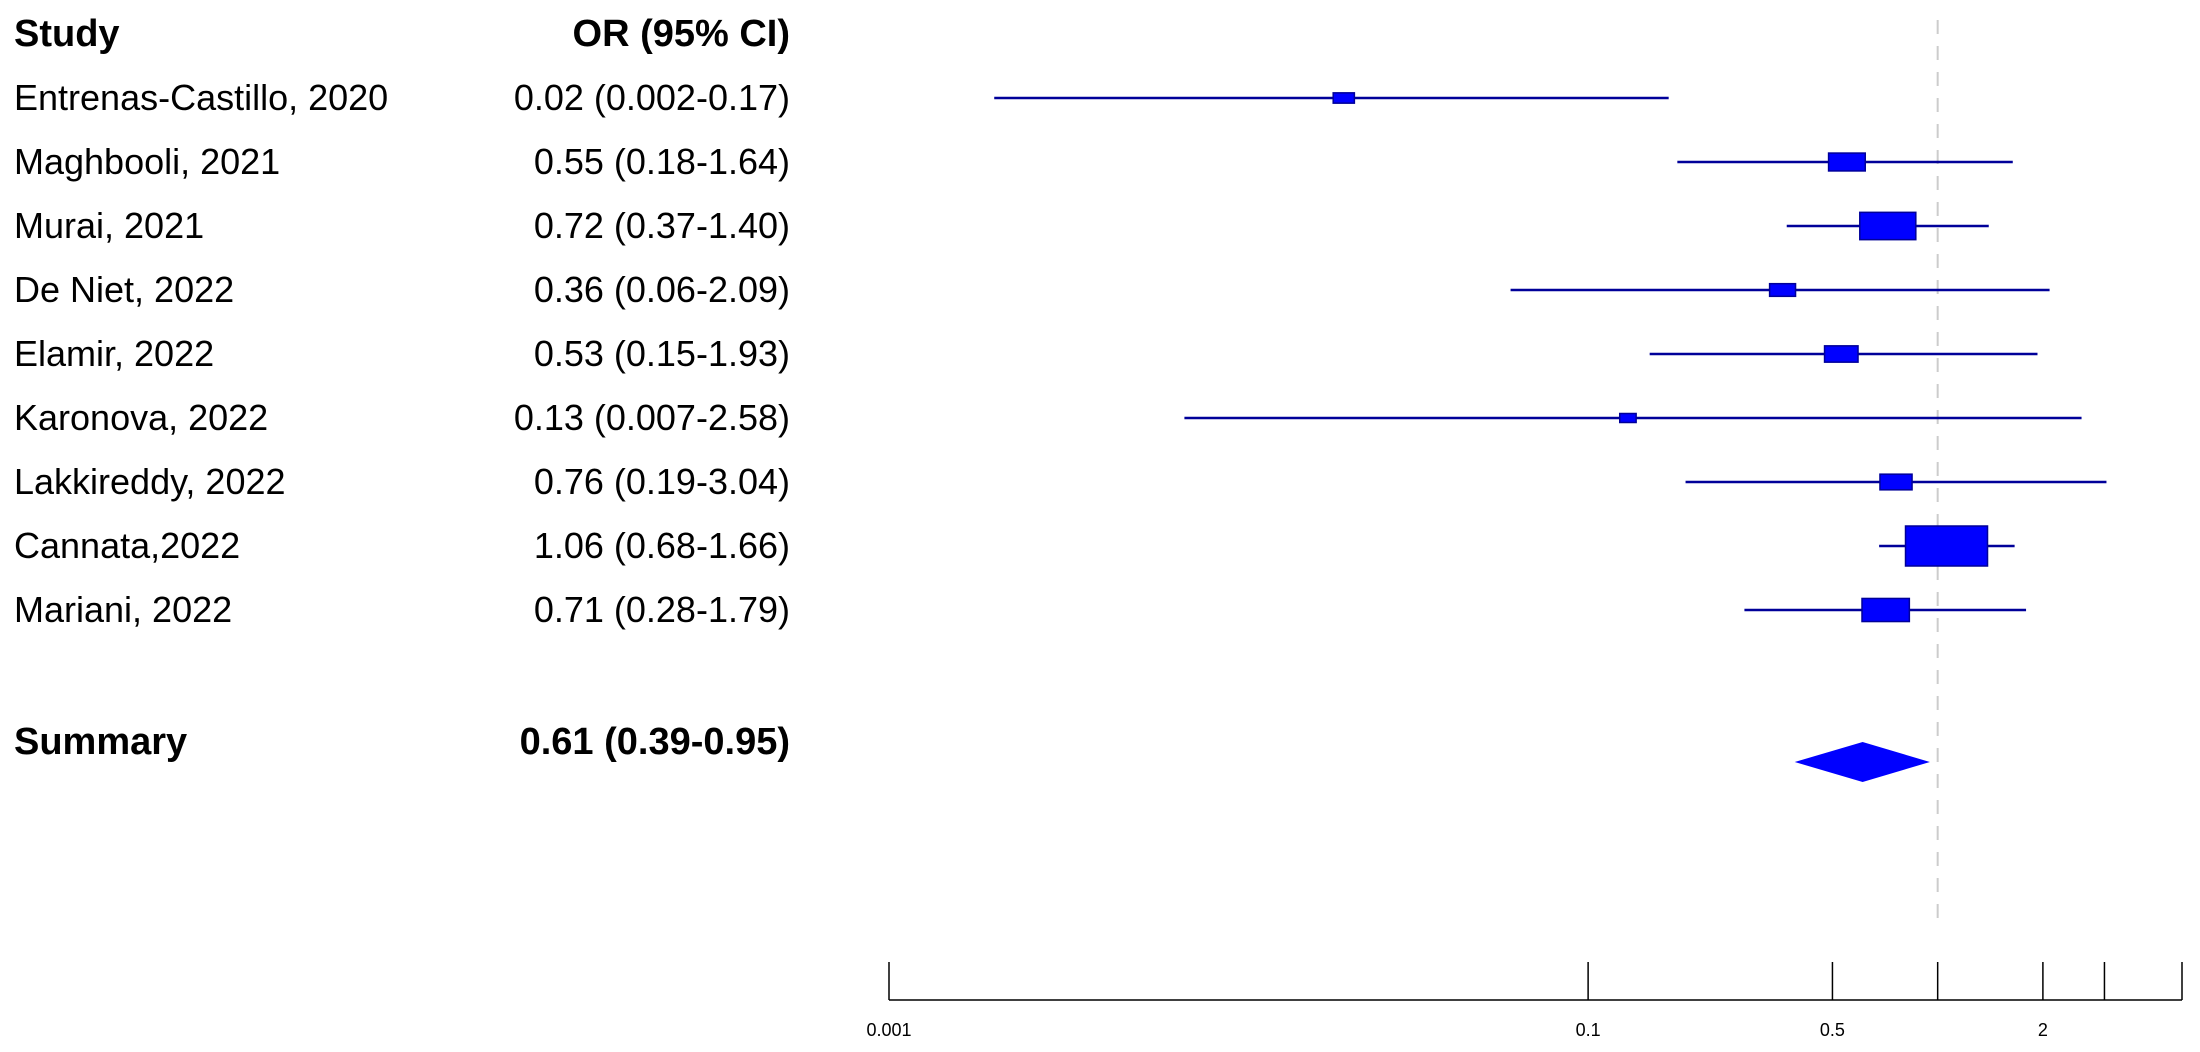 This screenshot has height=1052, width=2200. Describe the element at coordinates (1524, 1001) in the screenshot. I see `x-axis: 0.001 0.1 0.5 2` at that location.